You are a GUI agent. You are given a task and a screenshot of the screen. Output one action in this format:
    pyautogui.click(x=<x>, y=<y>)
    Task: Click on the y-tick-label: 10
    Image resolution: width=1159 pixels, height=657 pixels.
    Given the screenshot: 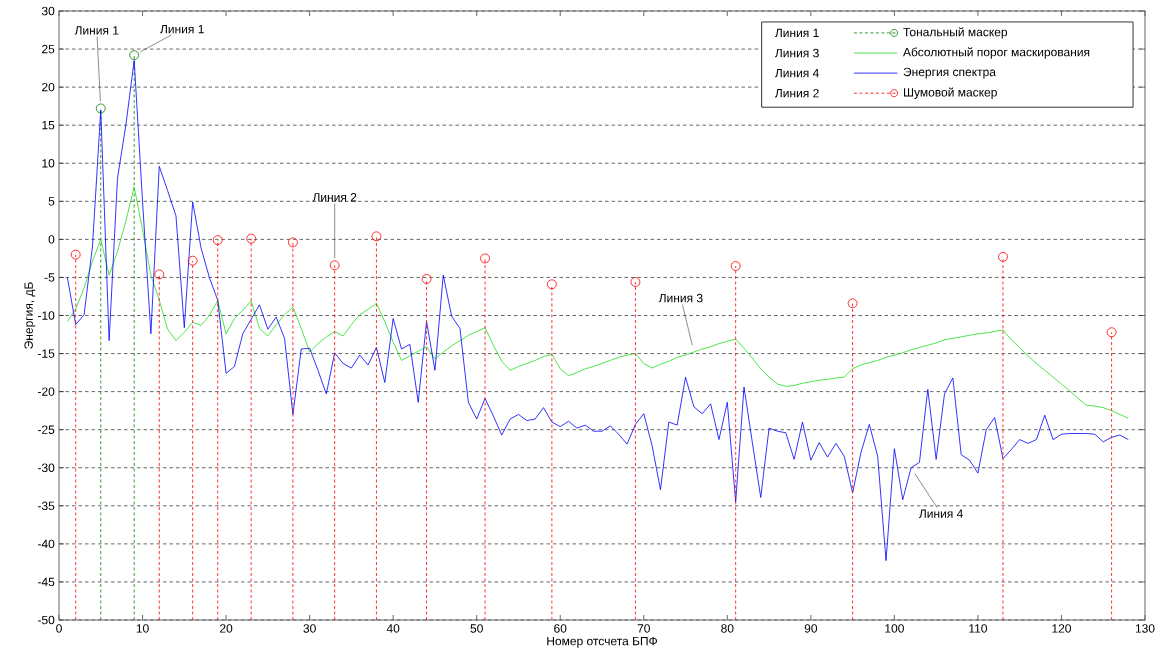 What is the action you would take?
    pyautogui.click(x=48, y=163)
    